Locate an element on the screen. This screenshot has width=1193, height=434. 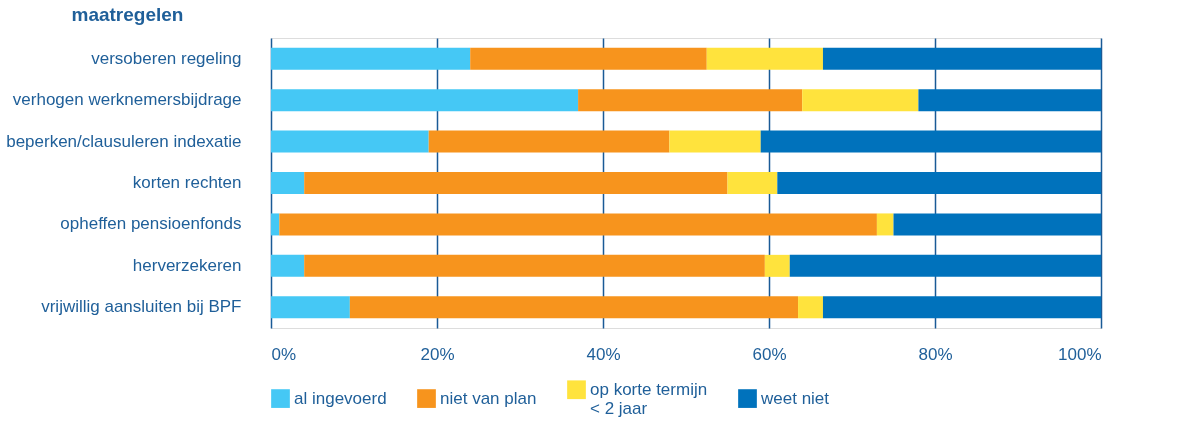
y-tick-label: beperken/clausuleren indexatie is located at coordinates (124, 141).